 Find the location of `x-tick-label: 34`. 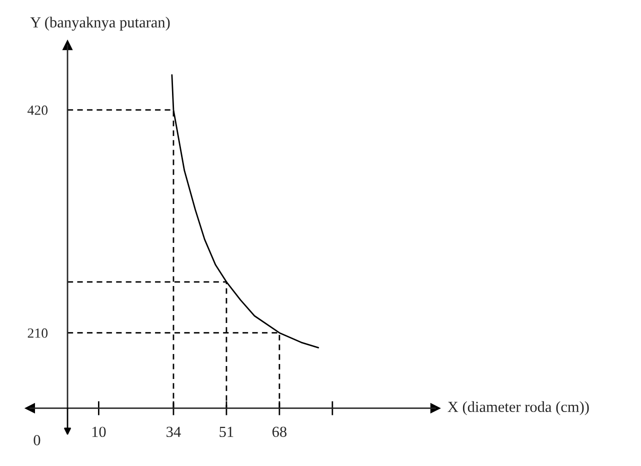

x-tick-label: 34 is located at coordinates (173, 432).